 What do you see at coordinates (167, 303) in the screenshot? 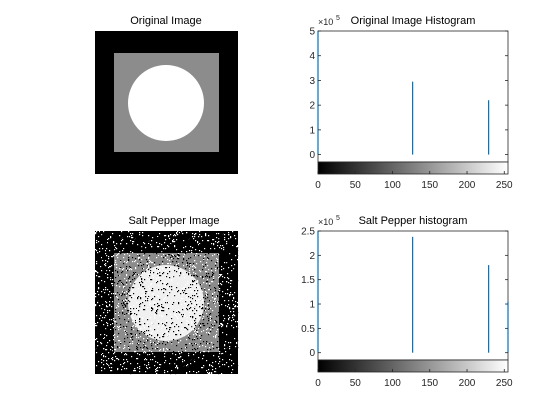
I see `salt-pepper-noise` at bounding box center [167, 303].